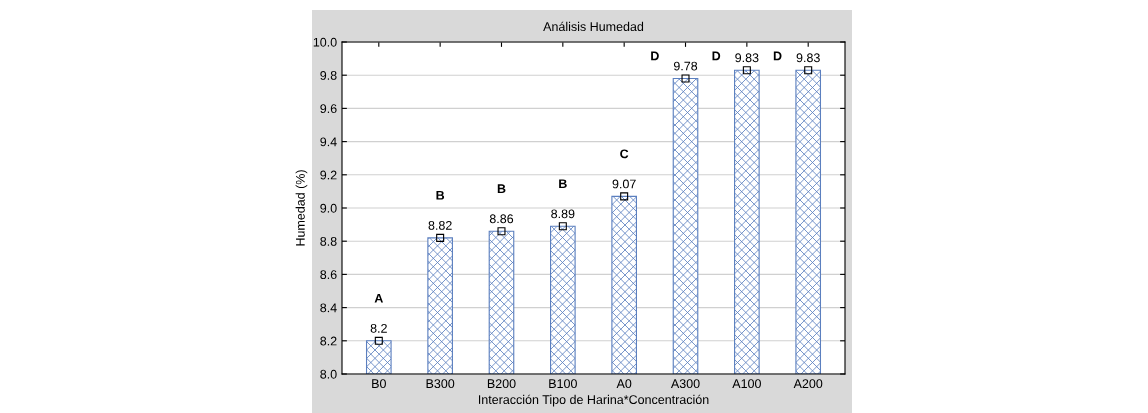  Describe the element at coordinates (328, 208) in the screenshot. I see `y-tick-label: 9.0` at that location.